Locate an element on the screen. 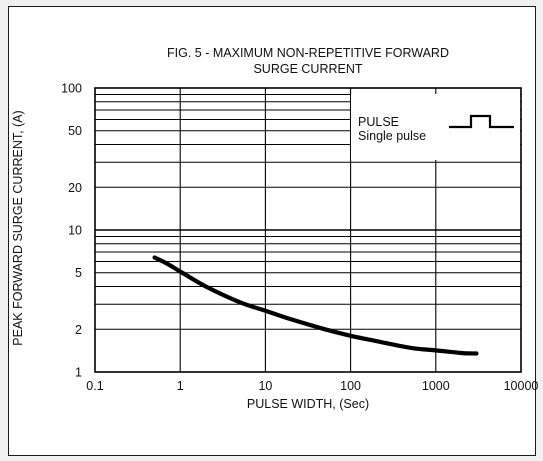 This screenshot has height=461, width=543. x-tick-label: 0.1 is located at coordinates (94, 386).